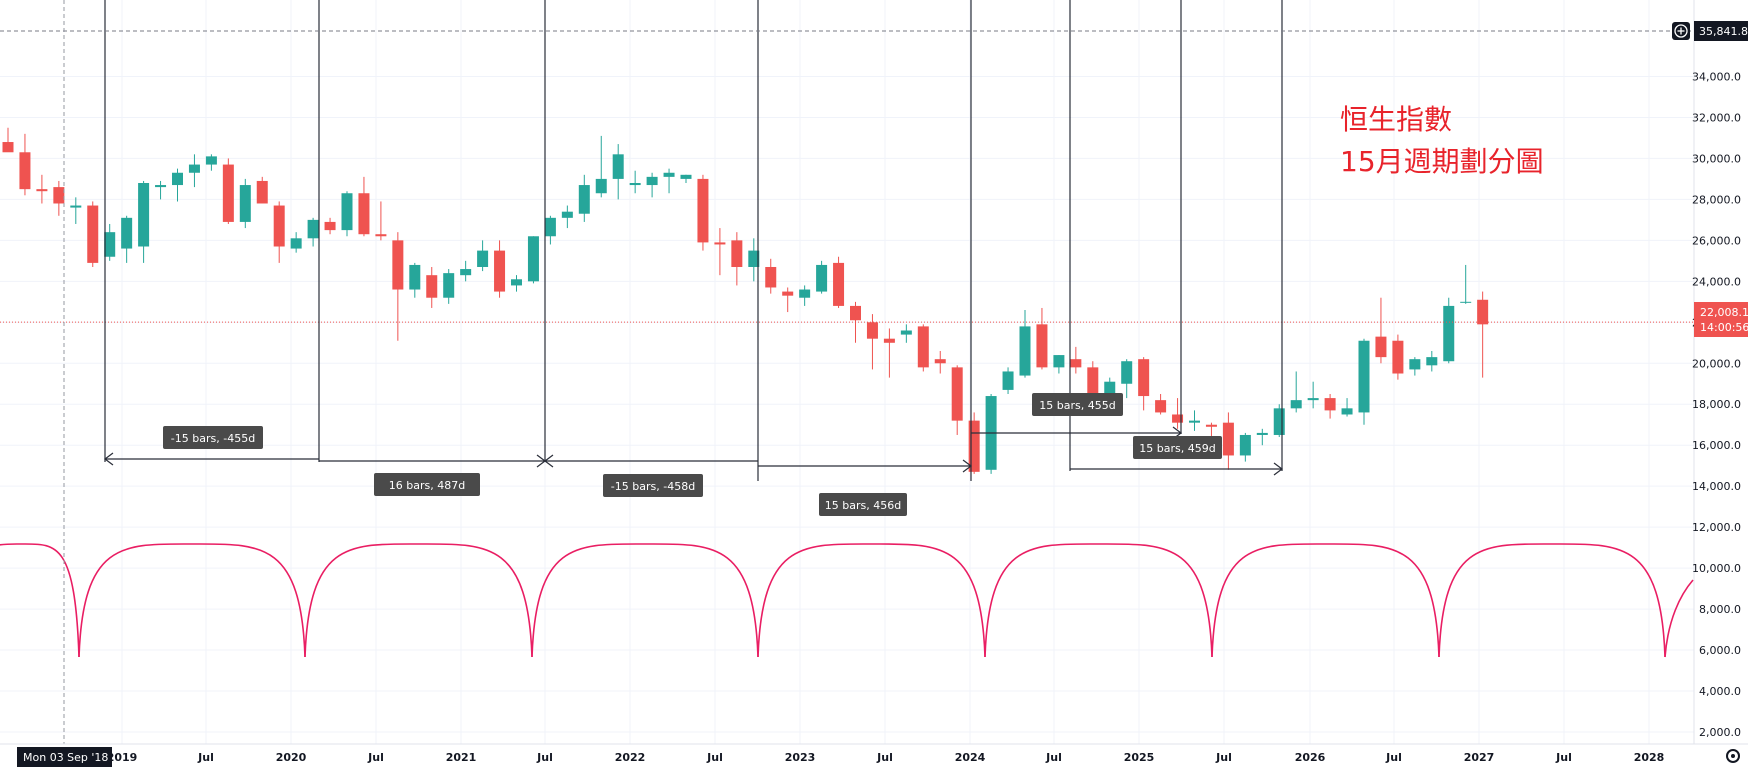 Image resolution: width=1748 pixels, height=769 pixels. What do you see at coordinates (1724, 327) in the screenshot?
I see `last-price-countdown: 14:00:56` at bounding box center [1724, 327].